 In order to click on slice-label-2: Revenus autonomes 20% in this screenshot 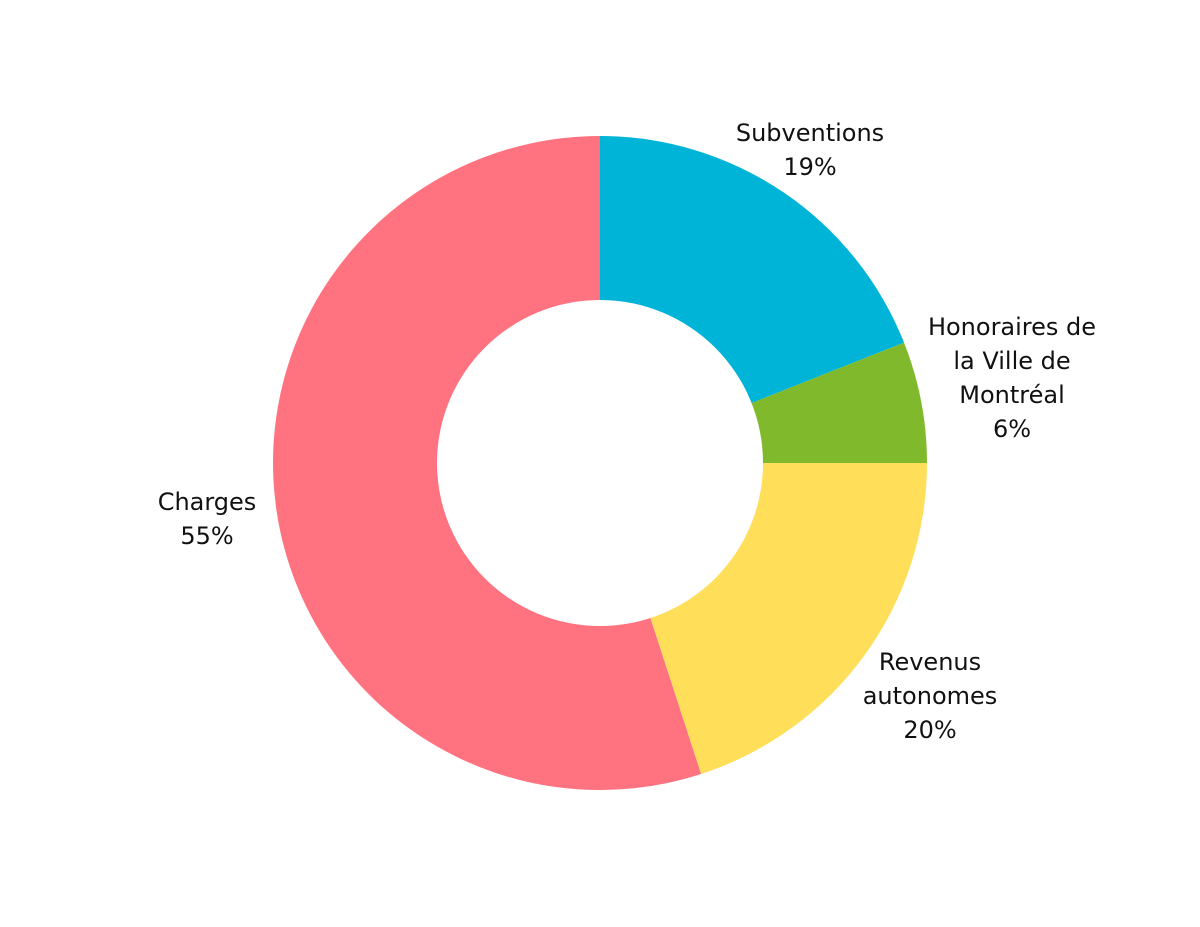, I will do `click(930, 696)`.